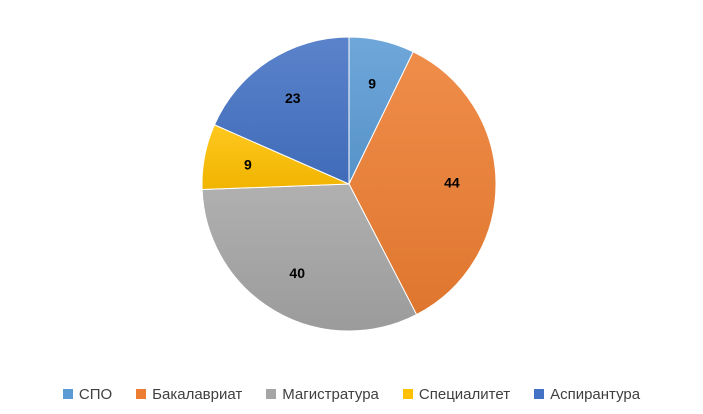  I want to click on legend-item-5: Аспирантура, so click(587, 394).